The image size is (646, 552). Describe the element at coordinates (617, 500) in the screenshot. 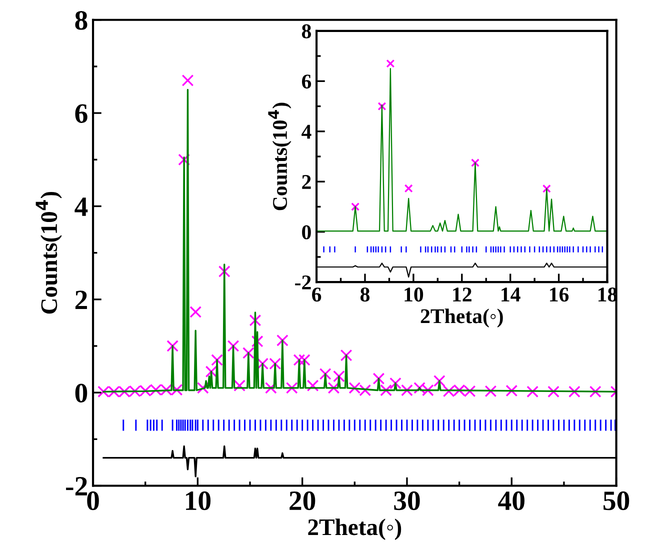

I see `x-tick-label: 50` at that location.